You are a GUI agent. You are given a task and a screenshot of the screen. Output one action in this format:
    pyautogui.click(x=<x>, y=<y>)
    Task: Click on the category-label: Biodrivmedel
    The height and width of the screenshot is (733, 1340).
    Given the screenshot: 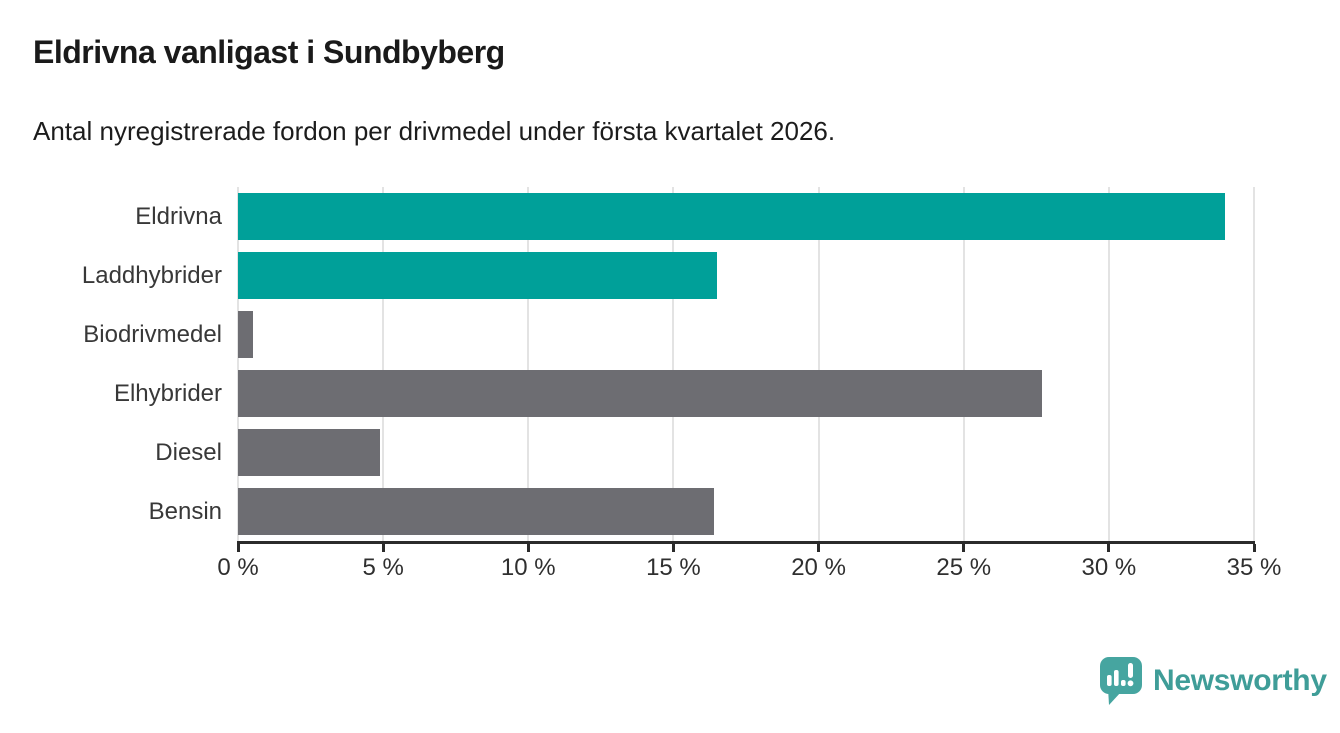 What is the action you would take?
    pyautogui.click(x=152, y=334)
    